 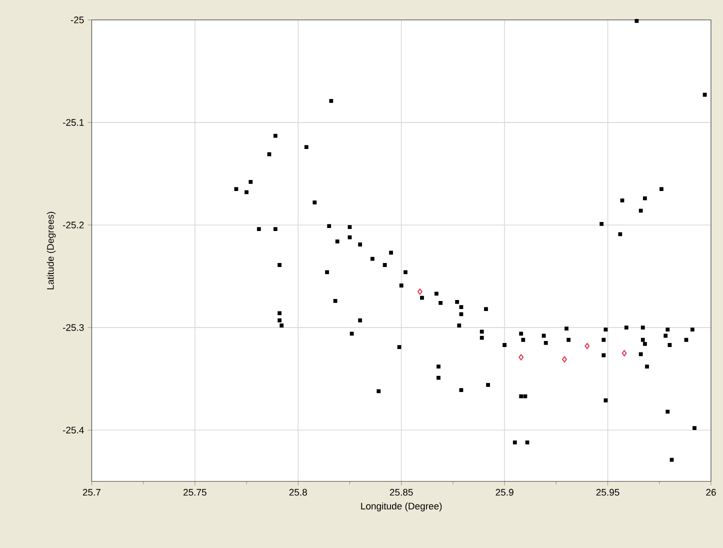 I want to click on x-tick-label: 25.75, so click(x=195, y=492).